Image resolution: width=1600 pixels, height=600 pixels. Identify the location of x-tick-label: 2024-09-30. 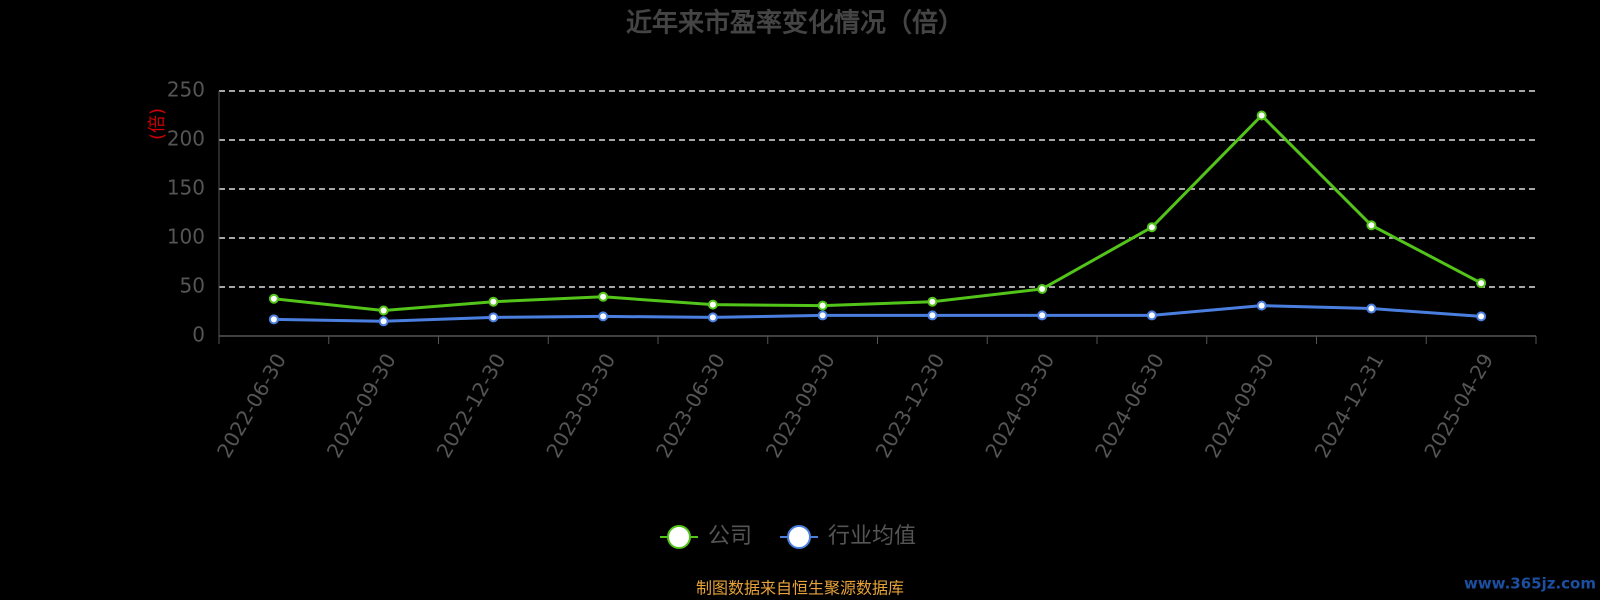
(1239, 405).